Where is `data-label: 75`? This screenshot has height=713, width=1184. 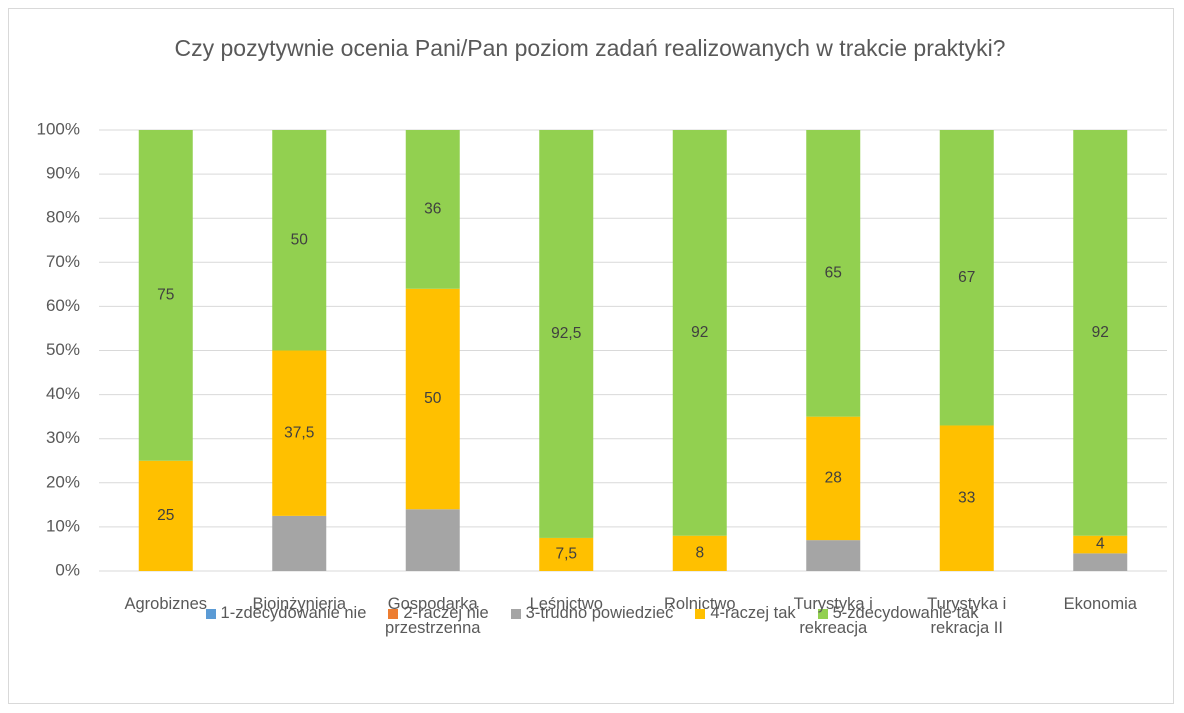
data-label: 75 is located at coordinates (165, 294).